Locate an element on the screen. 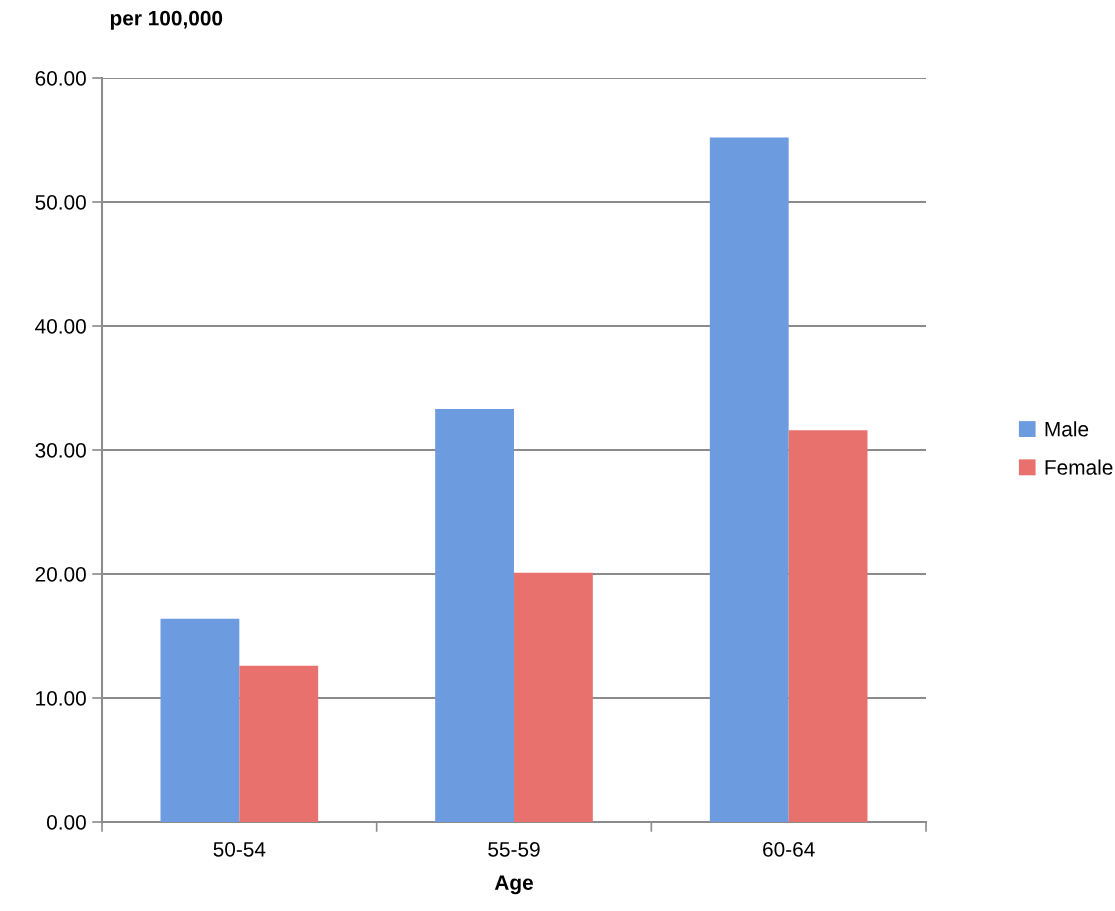 The image size is (1115, 911). x-tick-label: 50-54 is located at coordinates (239, 849).